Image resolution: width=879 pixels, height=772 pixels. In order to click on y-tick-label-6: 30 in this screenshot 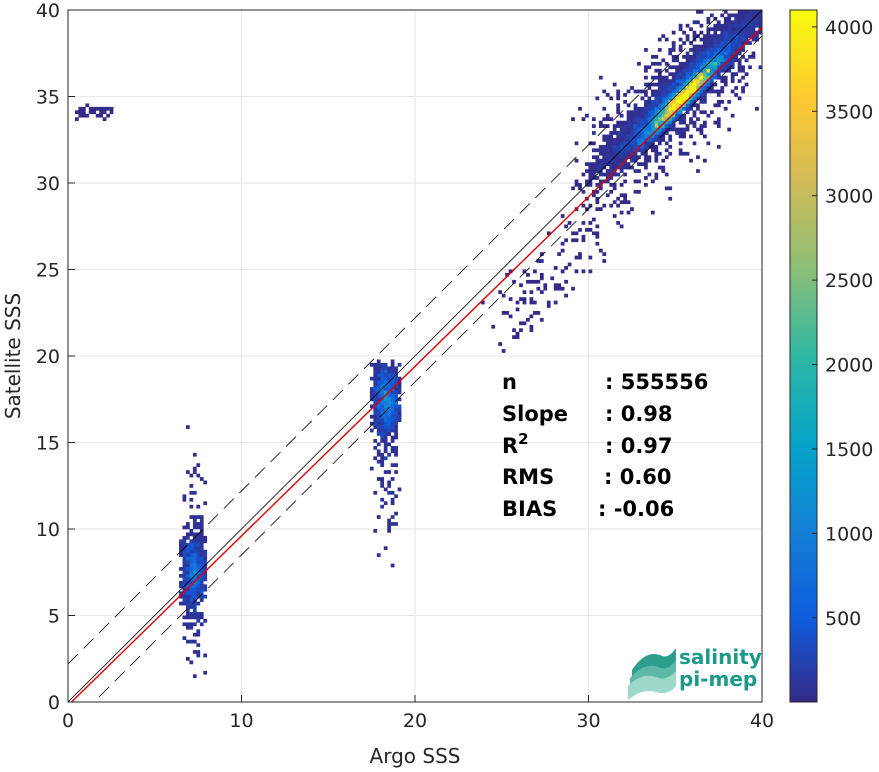, I will do `click(48, 184)`.